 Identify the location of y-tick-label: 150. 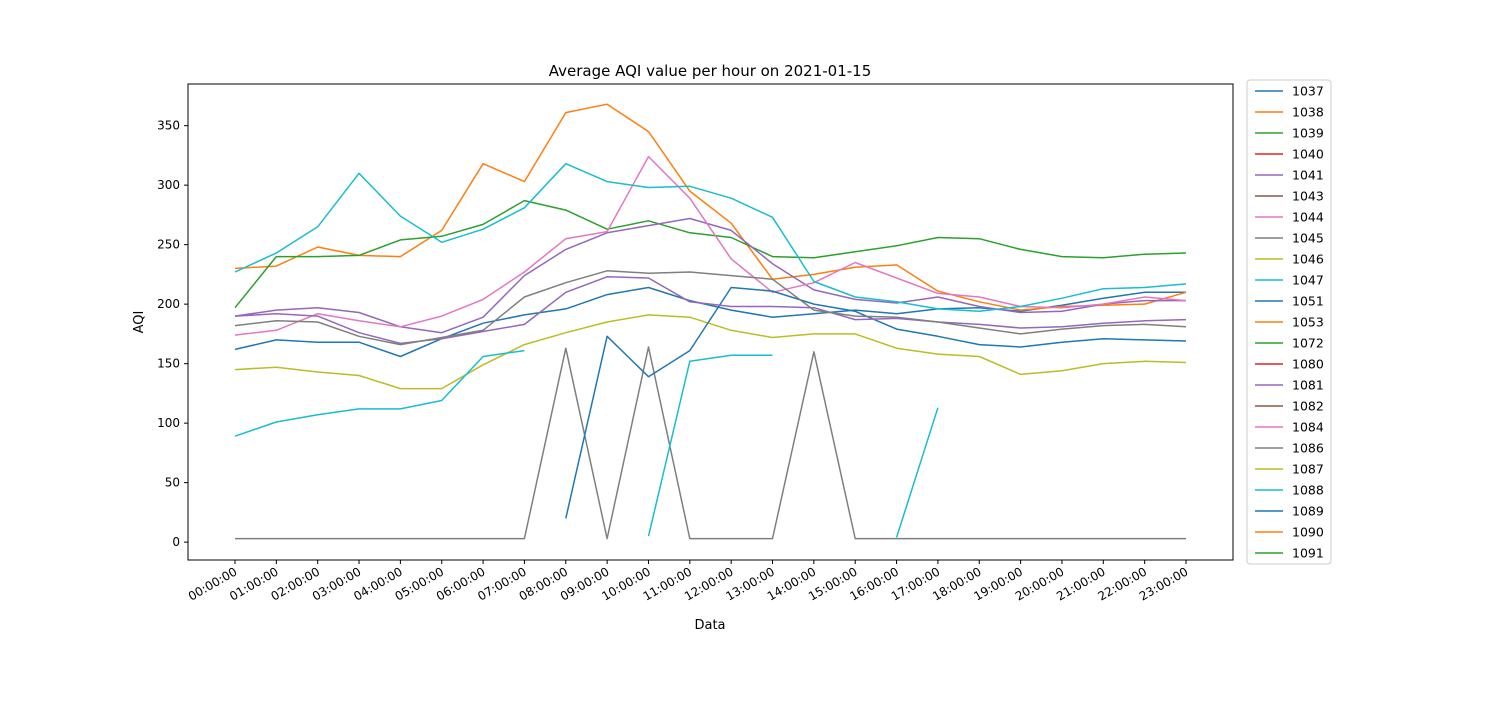
(168, 364).